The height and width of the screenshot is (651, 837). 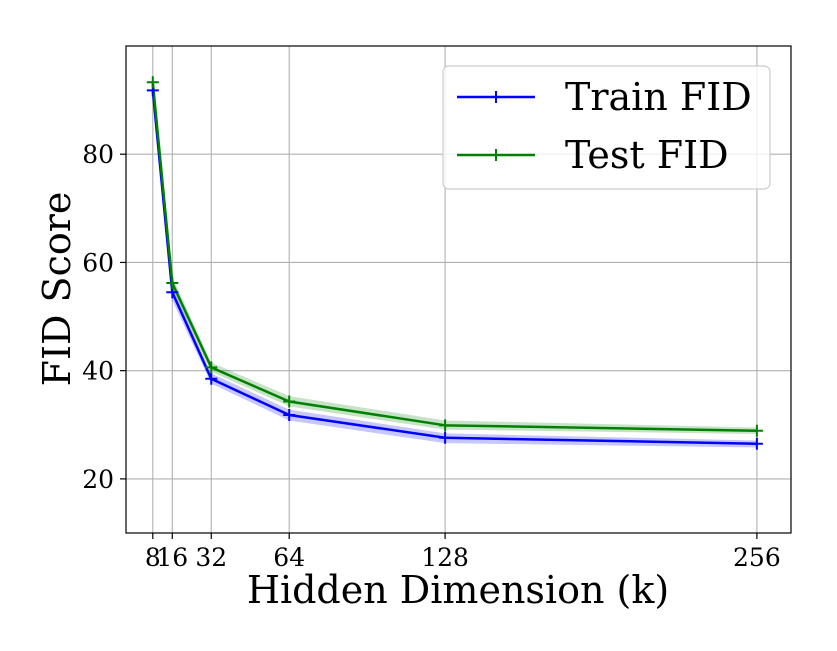 I want to click on x-axis-title: Hidden Dimension (k), so click(x=458, y=590).